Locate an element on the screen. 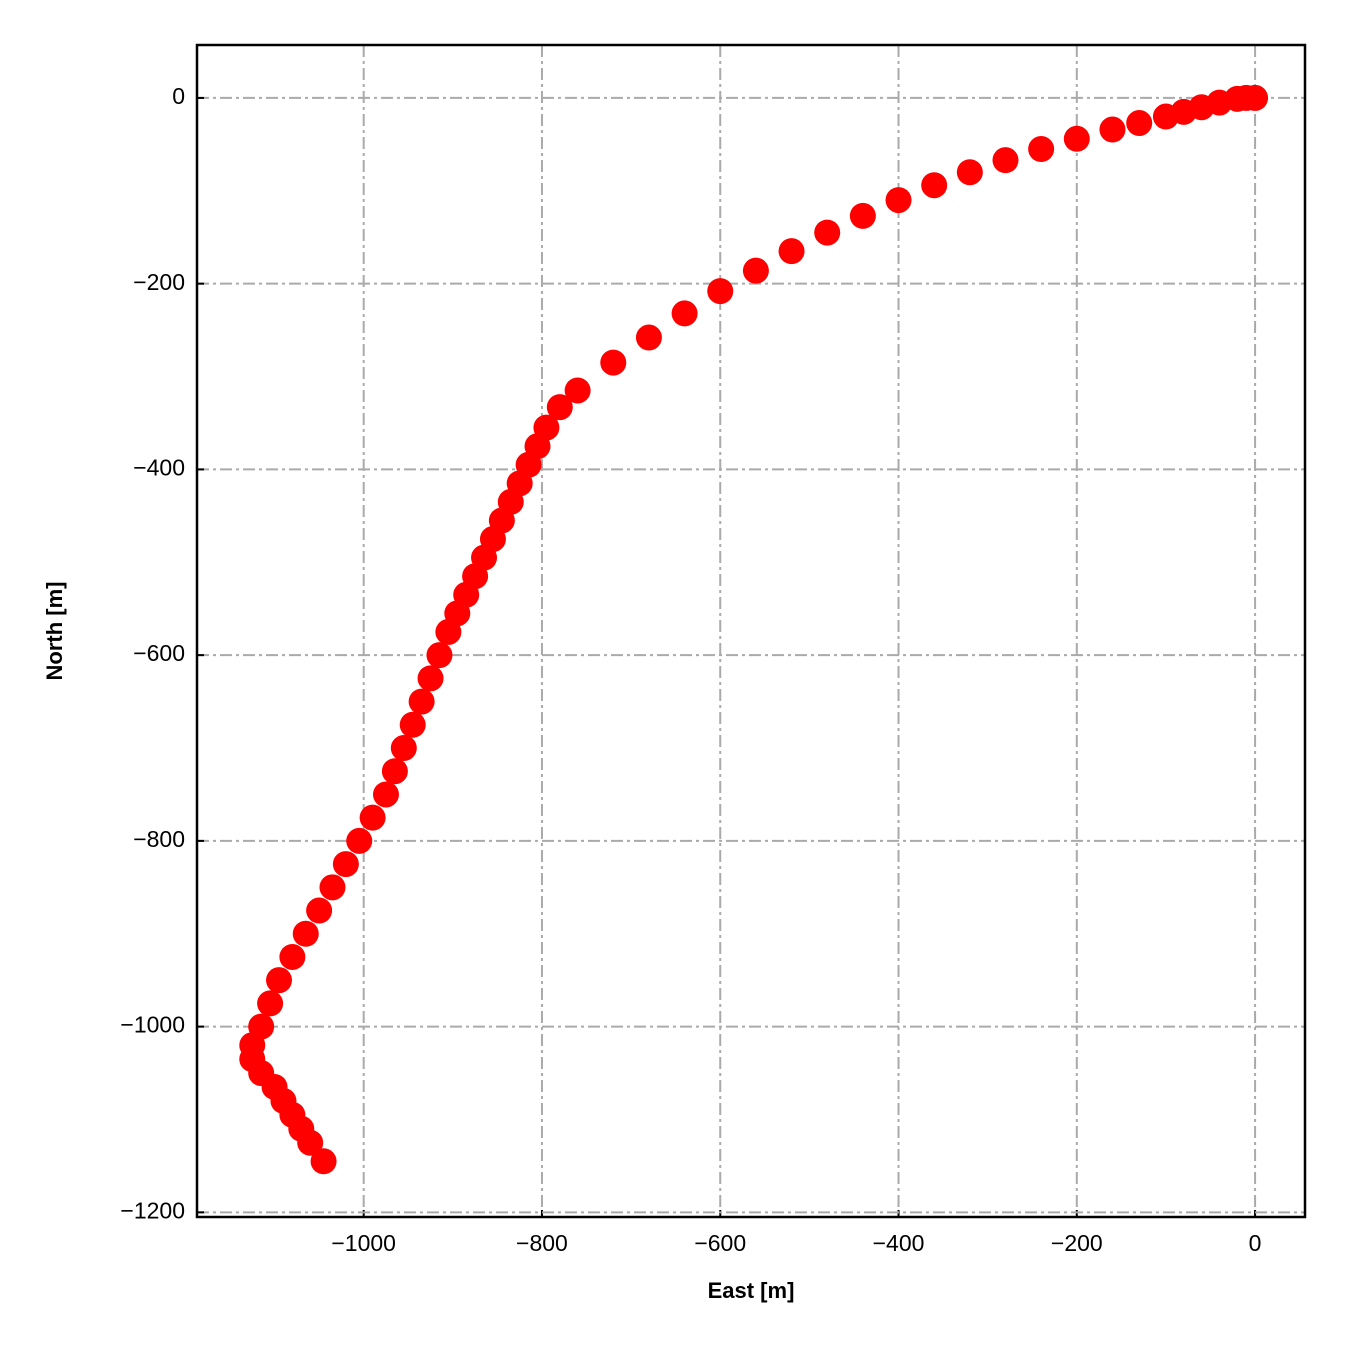  y-tick-label: −1200 is located at coordinates (152, 1210).